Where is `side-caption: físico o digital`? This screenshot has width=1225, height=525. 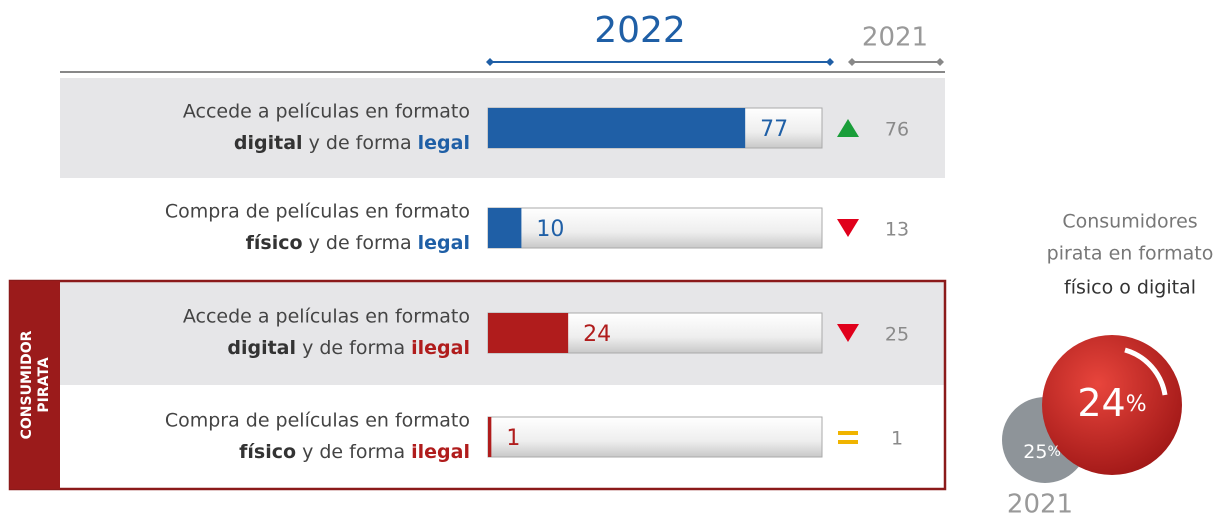
side-caption: físico o digital is located at coordinates (1130, 288).